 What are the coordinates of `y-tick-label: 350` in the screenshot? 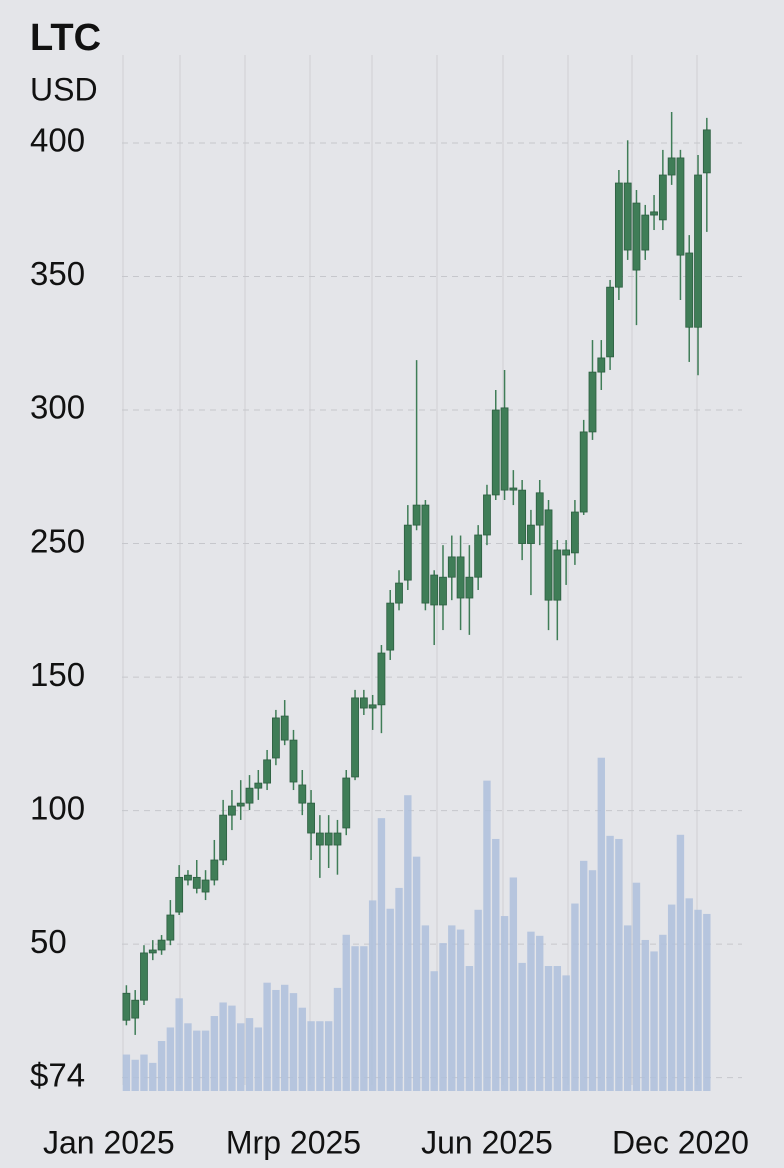 It's located at (57, 273).